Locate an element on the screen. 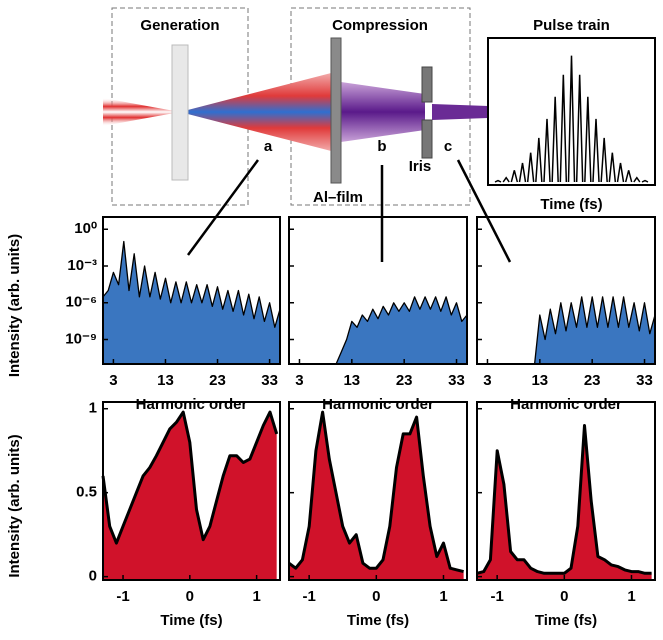  iris-top is located at coordinates (427, 84).